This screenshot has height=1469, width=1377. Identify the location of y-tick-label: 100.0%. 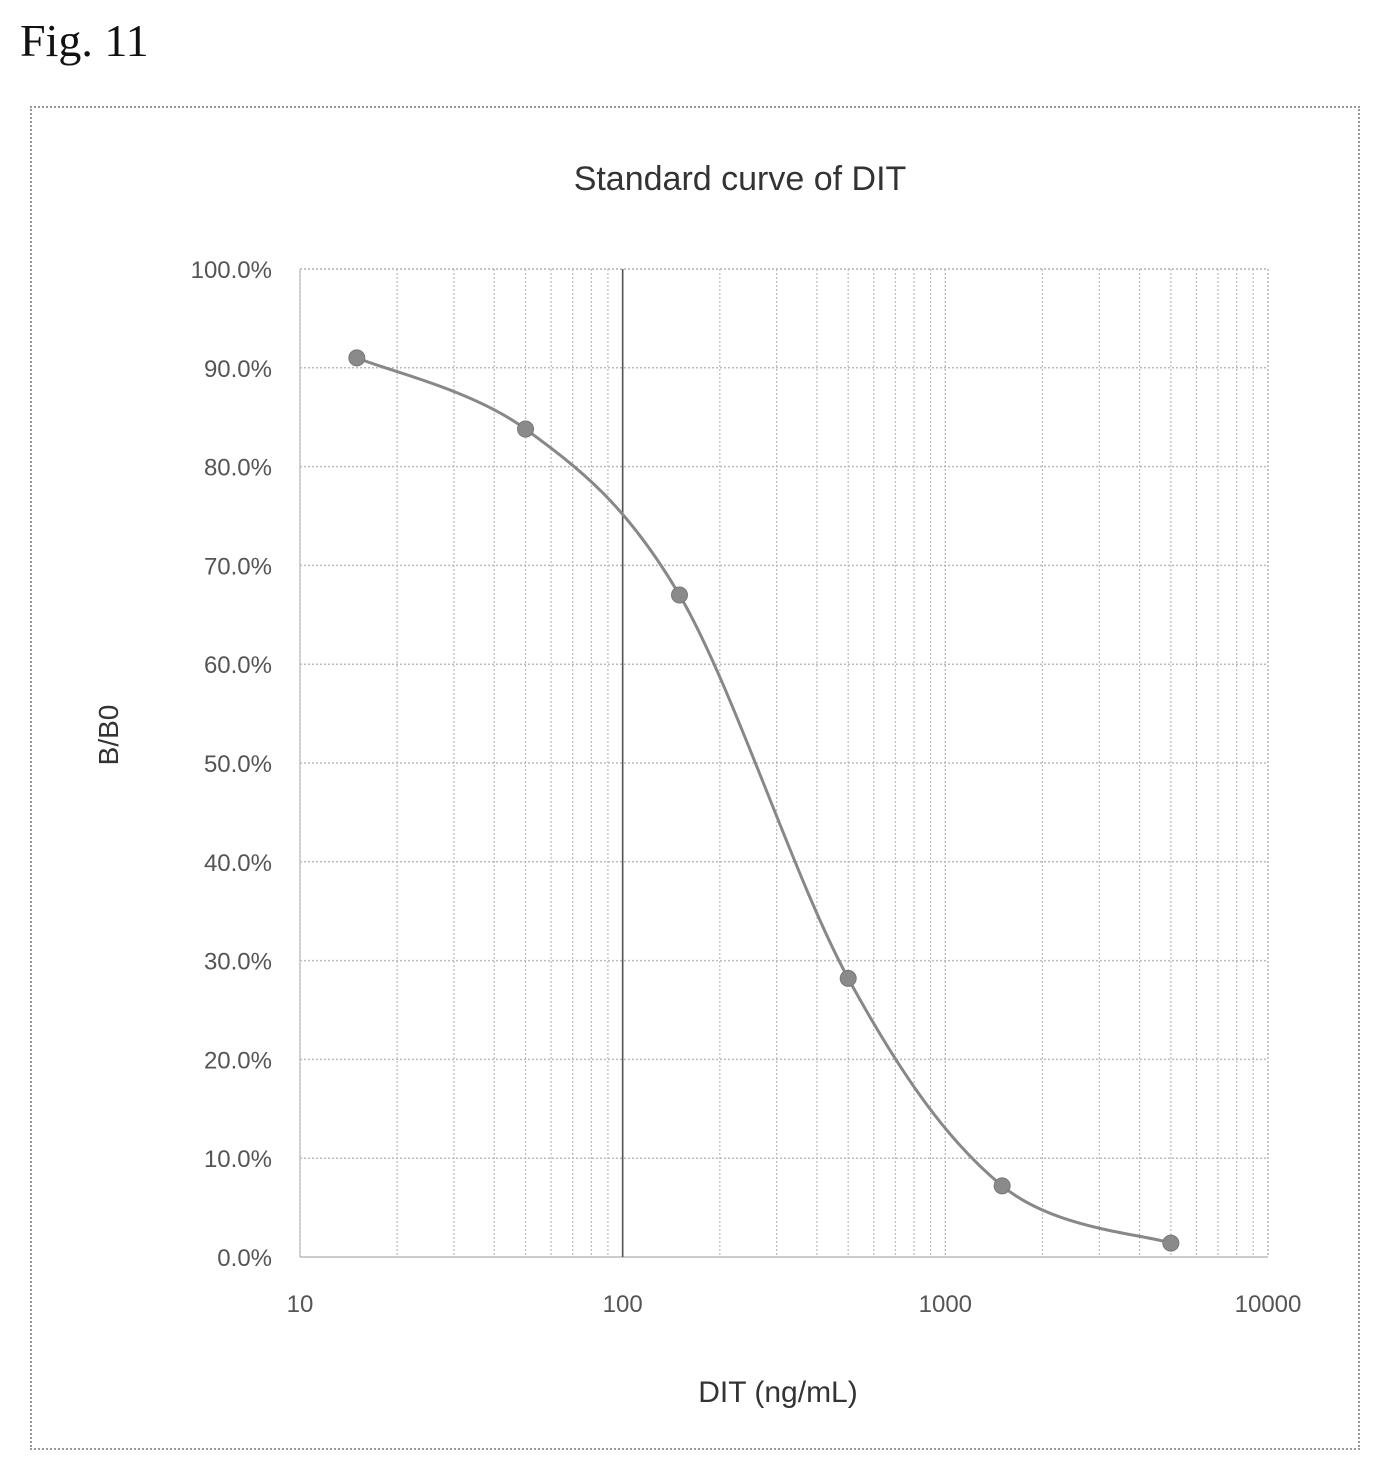
(231, 270).